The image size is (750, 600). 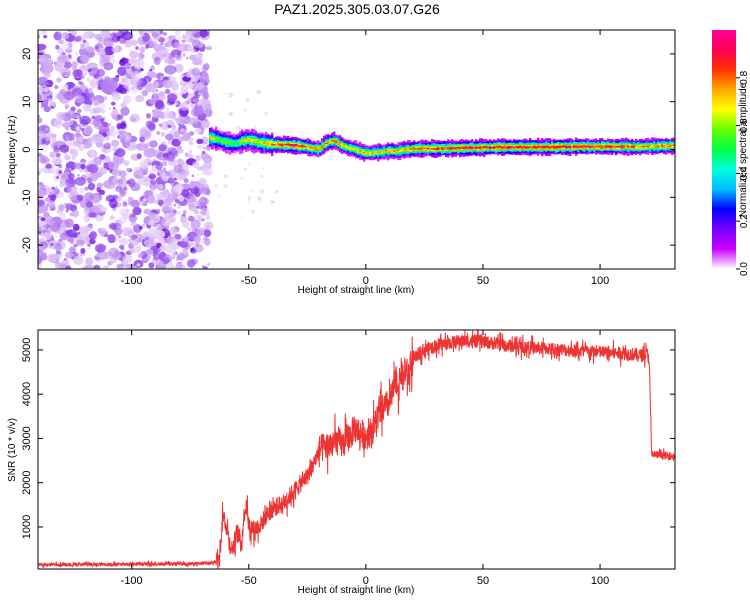 I want to click on snr-x-label: Height of straight line (km), so click(x=356, y=590).